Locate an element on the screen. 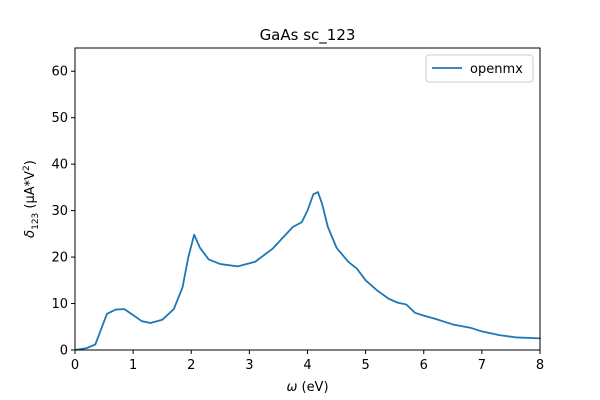  x-axis-label: ω (eV) is located at coordinates (307, 387).